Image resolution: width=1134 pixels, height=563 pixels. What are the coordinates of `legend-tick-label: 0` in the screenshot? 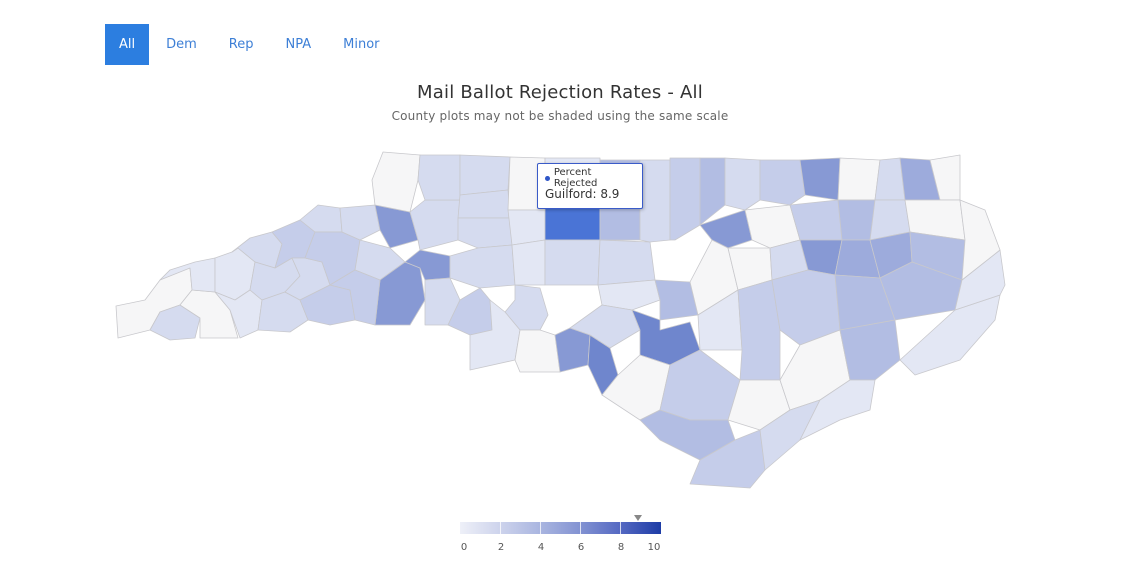 It's located at (464, 547).